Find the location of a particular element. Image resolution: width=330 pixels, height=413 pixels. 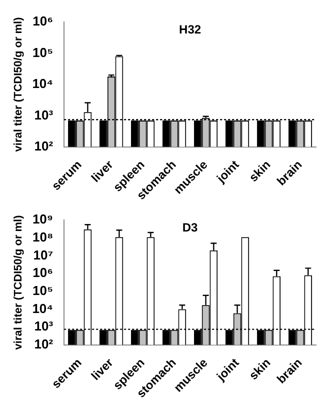

y-tick-label: 10⁹ is located at coordinates (43, 219).